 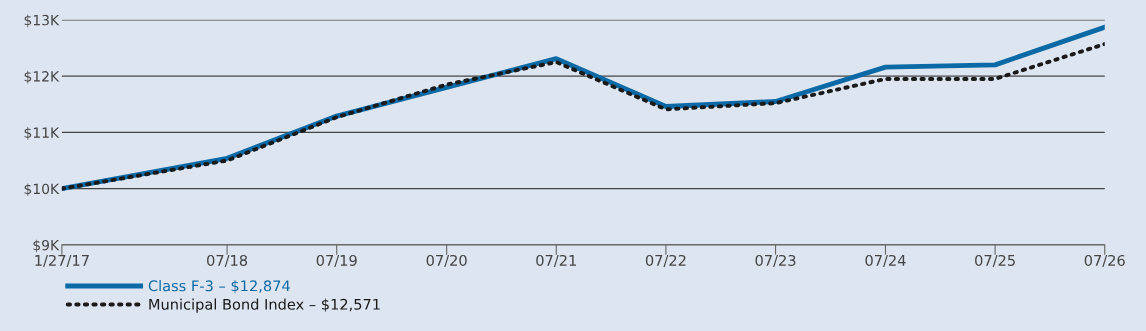 I want to click on x-tick-label: 07/22, so click(x=665, y=261).